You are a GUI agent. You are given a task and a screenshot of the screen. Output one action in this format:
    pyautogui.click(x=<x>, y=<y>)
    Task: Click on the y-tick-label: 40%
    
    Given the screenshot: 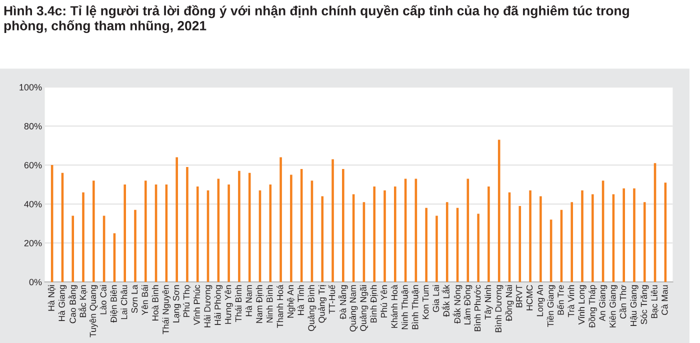 What is the action you would take?
    pyautogui.click(x=33, y=204)
    